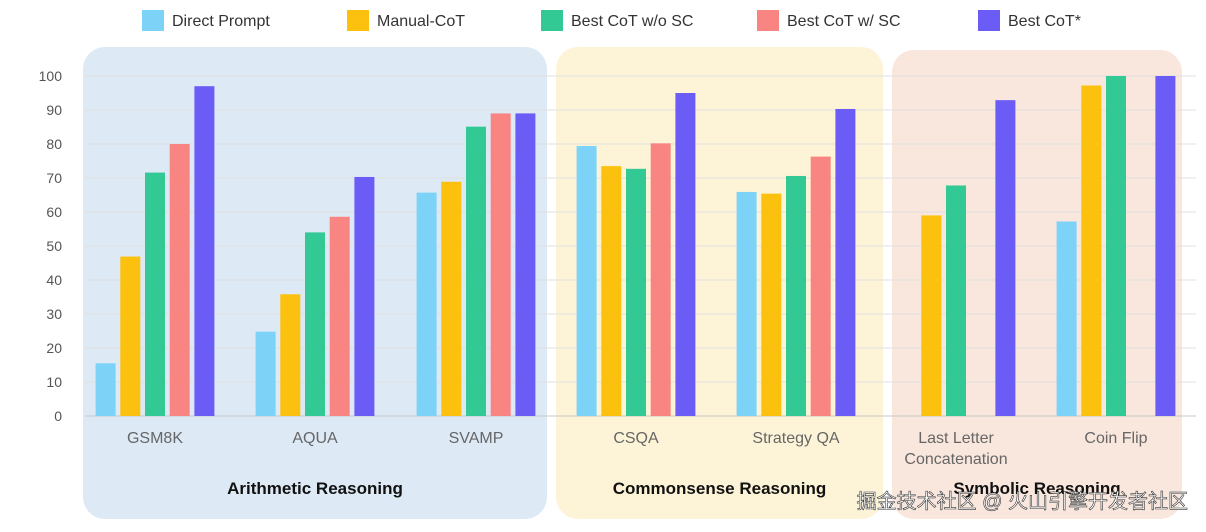 The height and width of the screenshot is (532, 1206). Describe the element at coordinates (130, 336) in the screenshot. I see `bar-gsm8k-manual-cot` at that location.